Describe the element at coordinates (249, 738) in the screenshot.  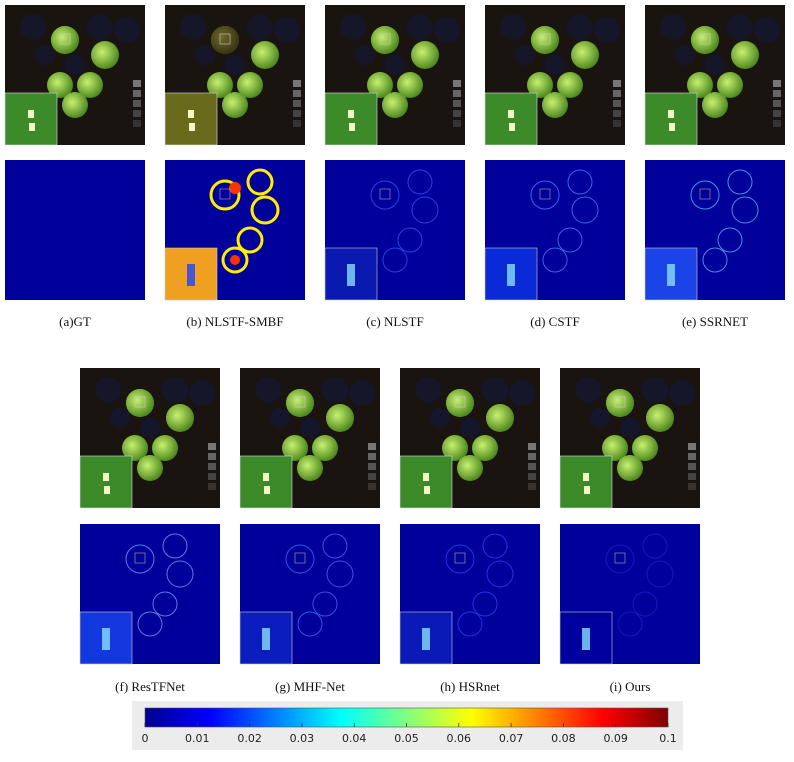
I see `colorbar-tick-label: 0.02` at that location.